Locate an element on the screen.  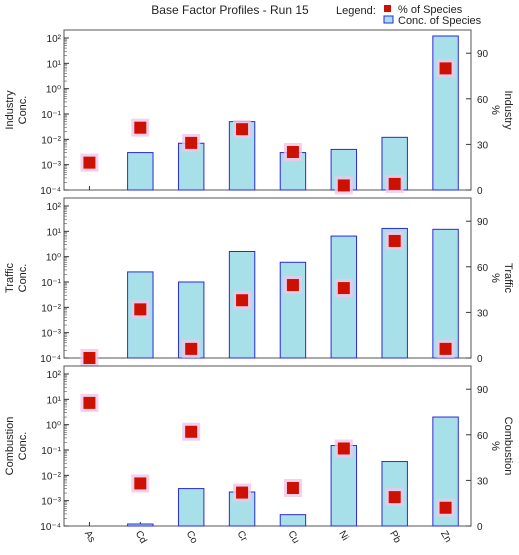
y-axis-title-right: Traffic% is located at coordinates (501, 278).